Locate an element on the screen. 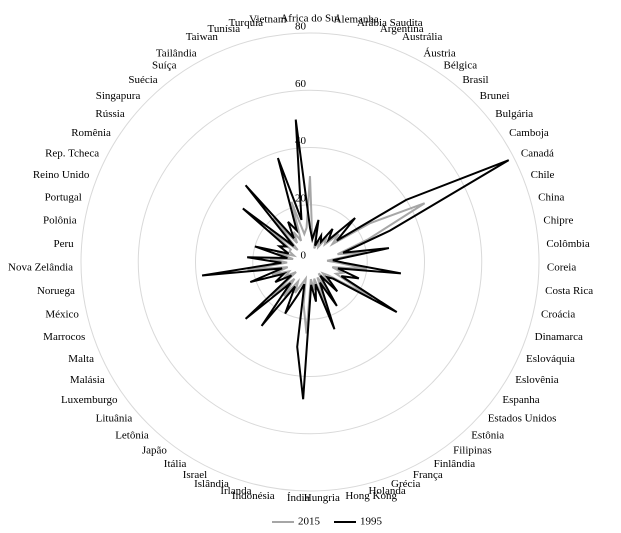 Image resolution: width=621 pixels, height=533 pixels. category-label: Malta is located at coordinates (81, 359).